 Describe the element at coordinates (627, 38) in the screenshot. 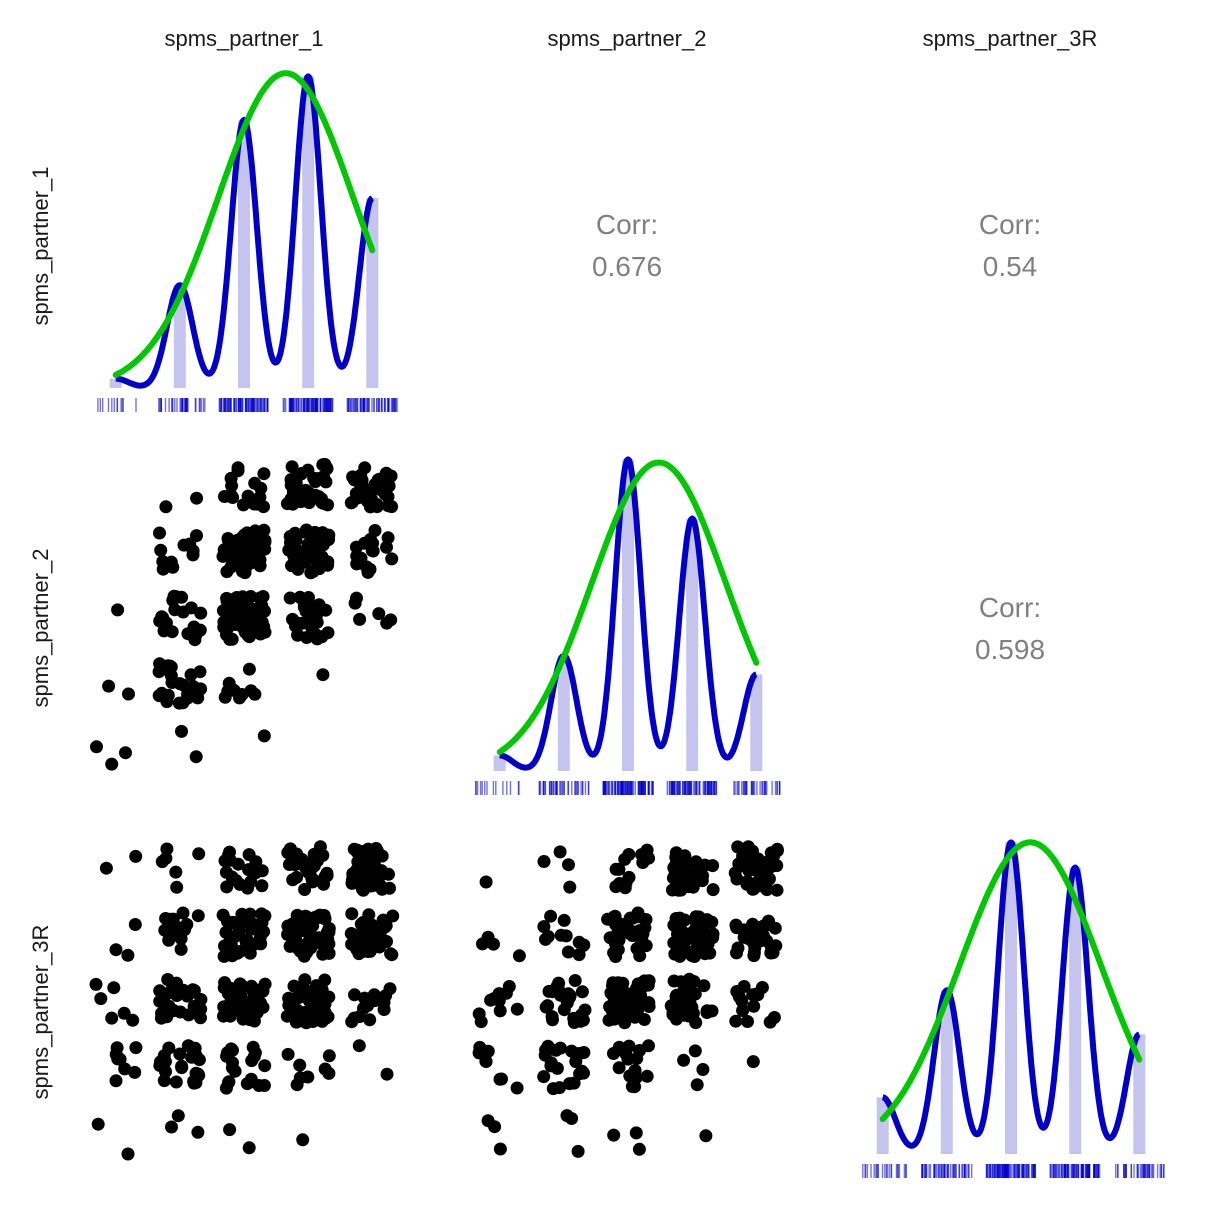

I see `column-label-spms-partner-2: spms_partner_2` at that location.